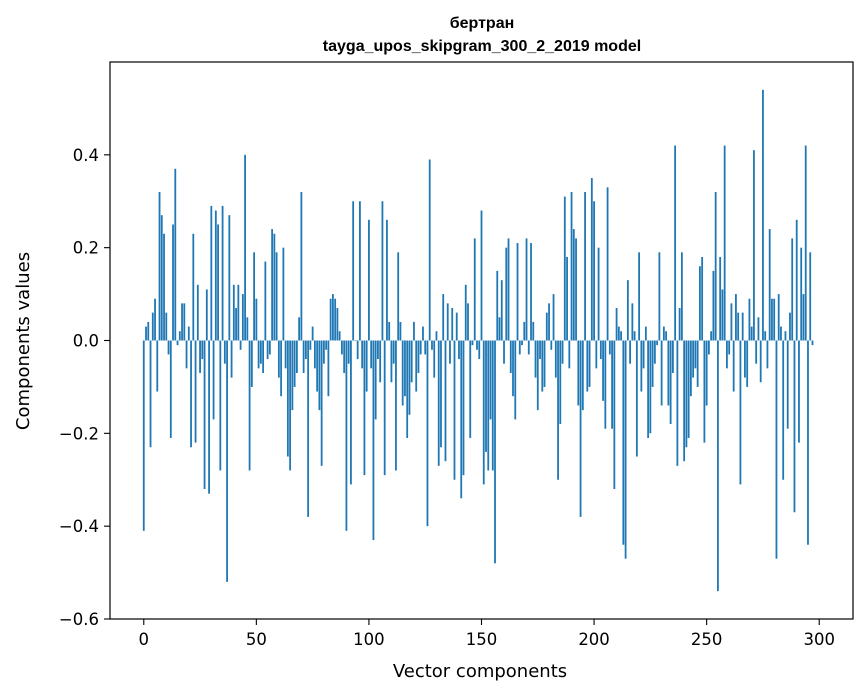 This screenshot has width=867, height=696. I want to click on chart-title: бертран, so click(482, 23).